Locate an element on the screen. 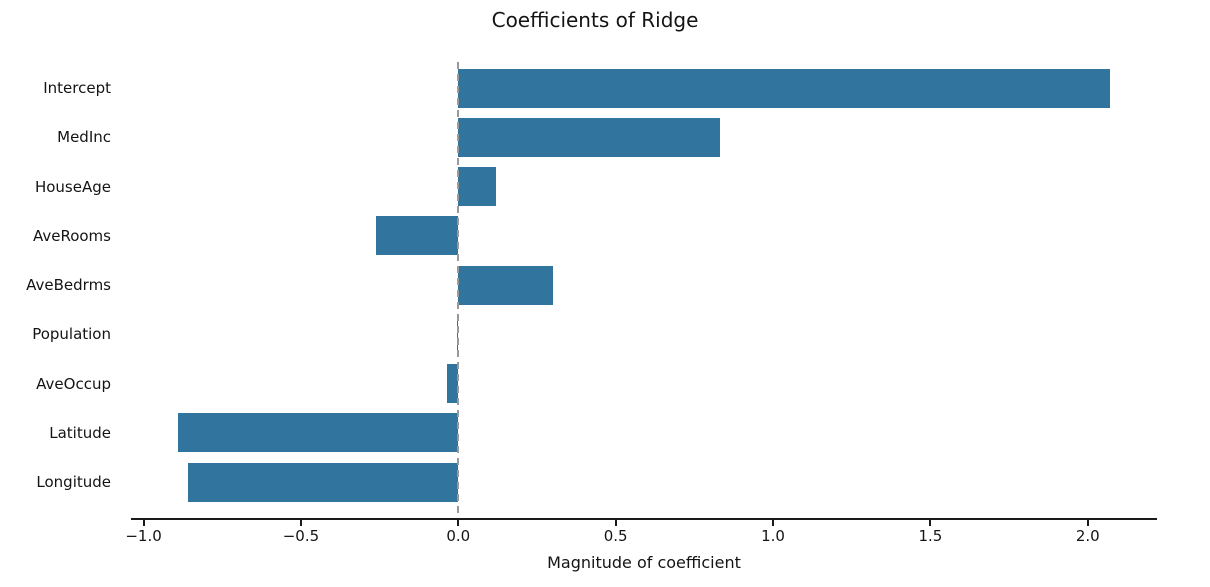 The image size is (1210, 587). y-category-label-population: Population is located at coordinates (71, 334).